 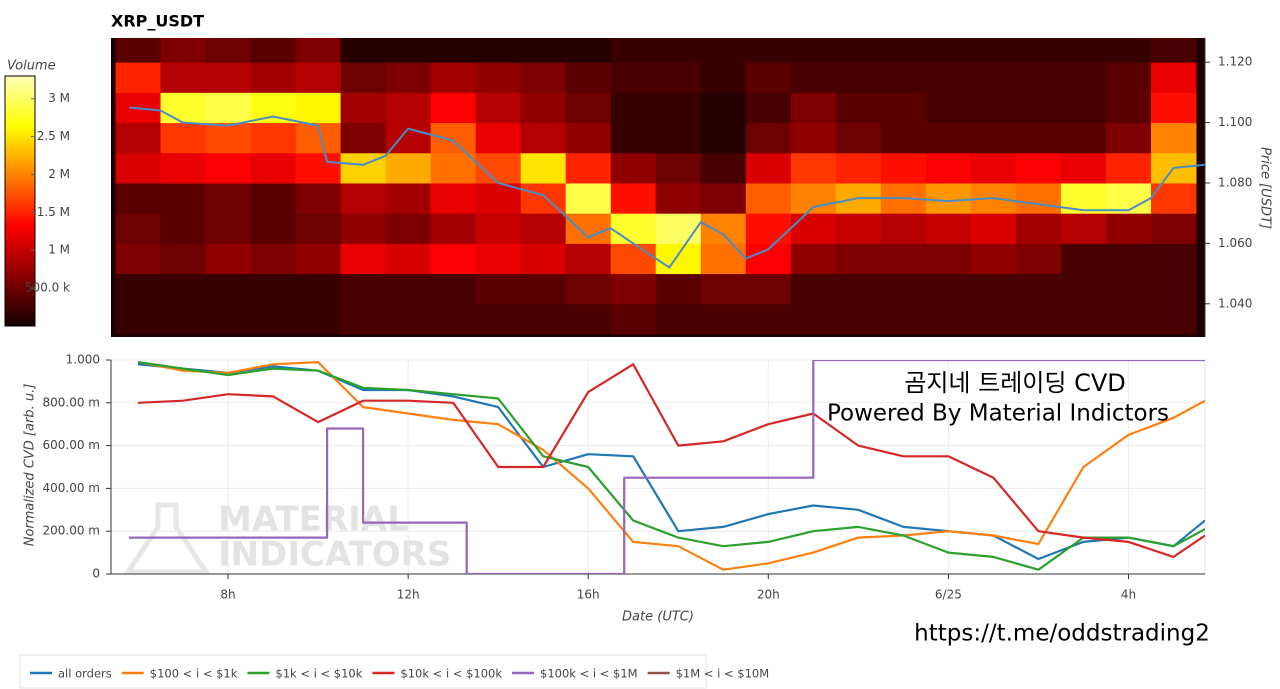 What do you see at coordinates (167, 538) in the screenshot?
I see `watermark-icon` at bounding box center [167, 538].